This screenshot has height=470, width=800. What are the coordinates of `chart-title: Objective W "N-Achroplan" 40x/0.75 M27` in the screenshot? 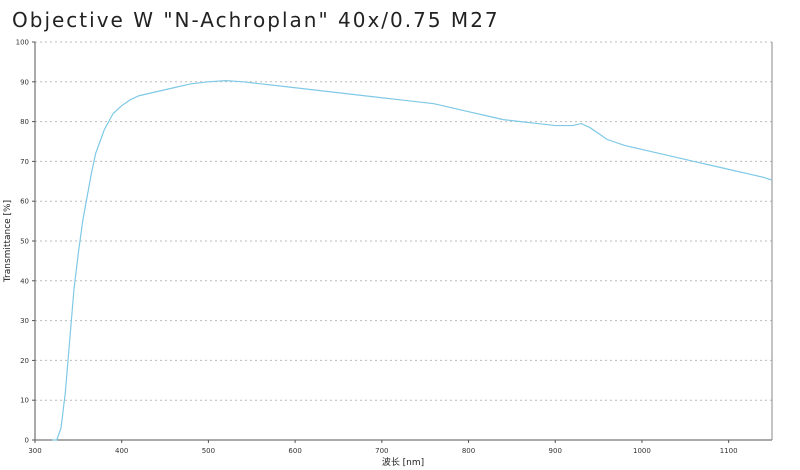 It's located at (256, 20).